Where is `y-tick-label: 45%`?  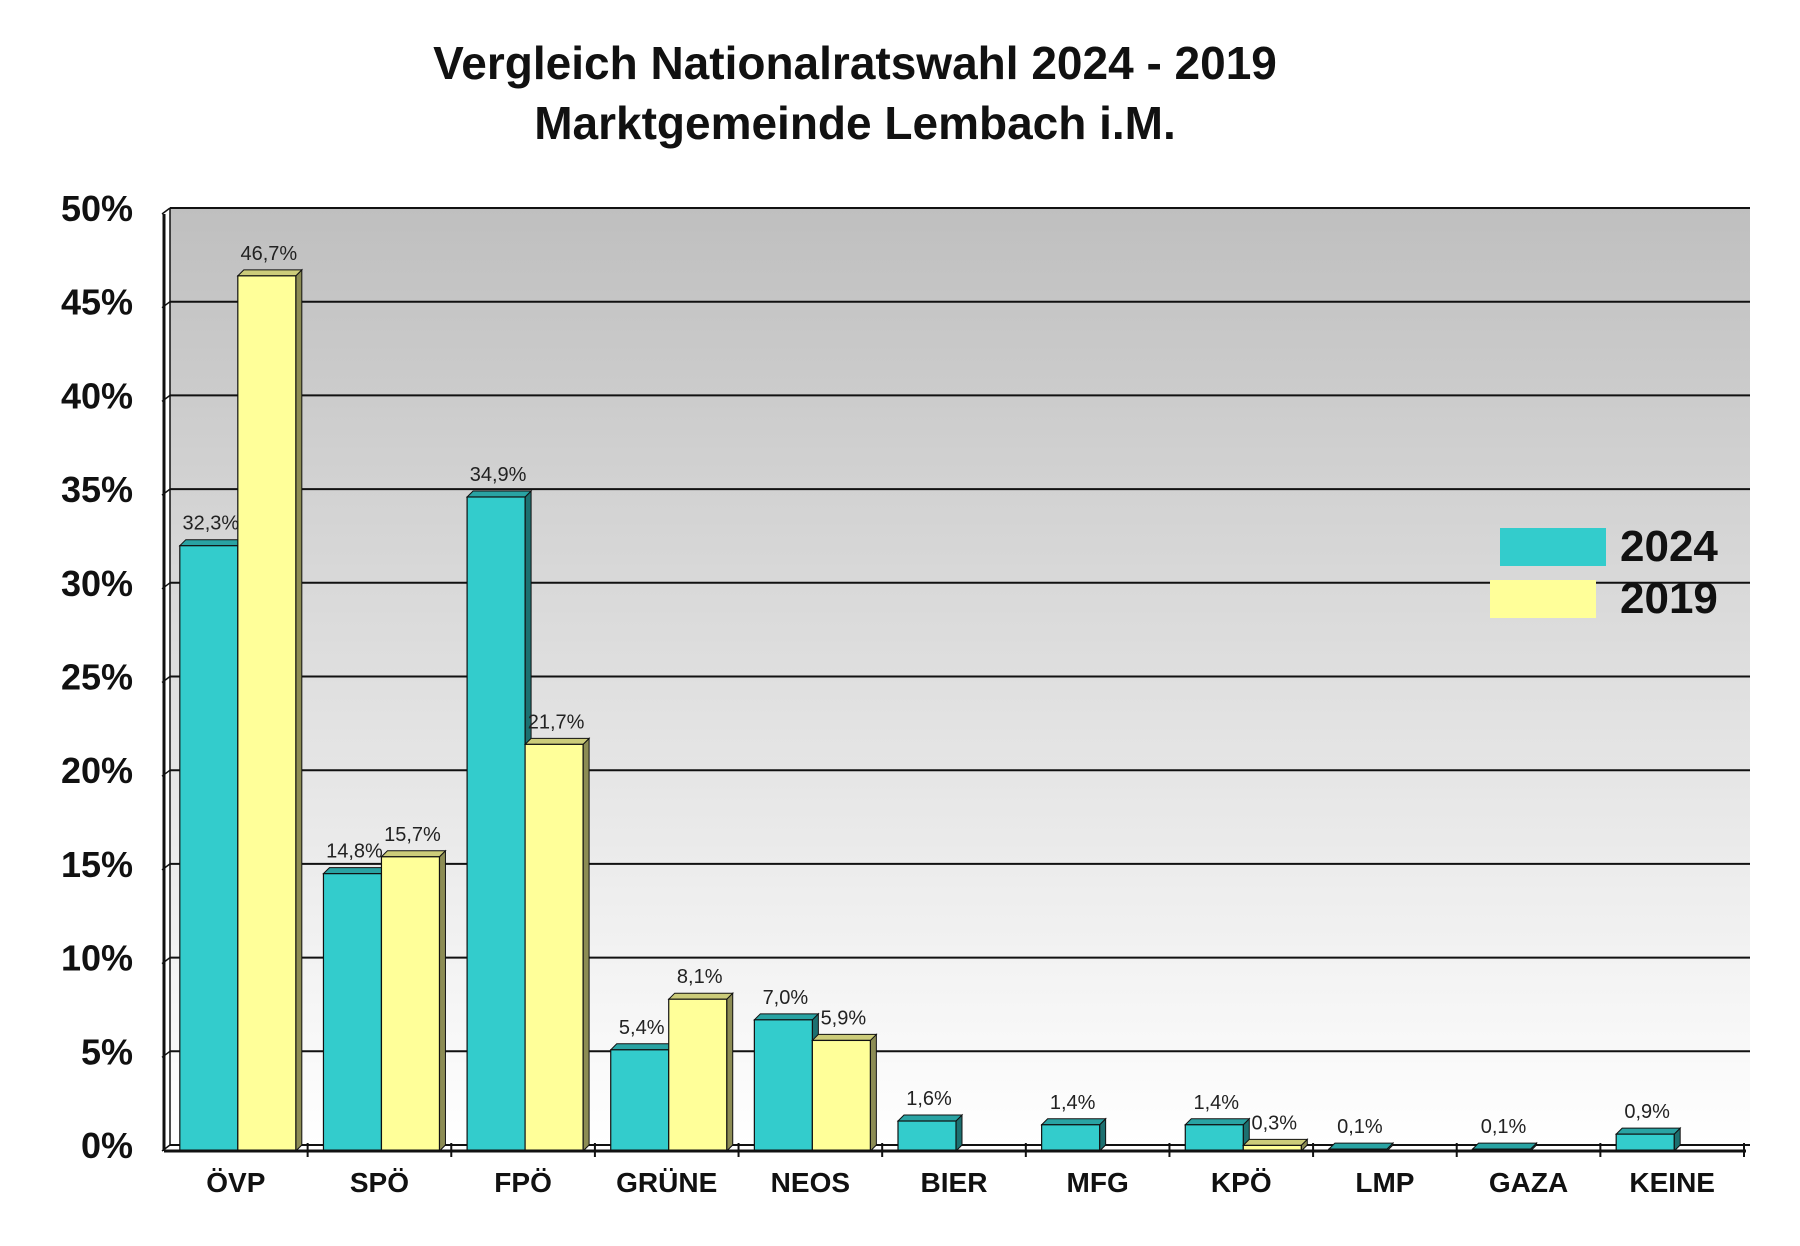 y-tick-label: 45% is located at coordinates (97, 302).